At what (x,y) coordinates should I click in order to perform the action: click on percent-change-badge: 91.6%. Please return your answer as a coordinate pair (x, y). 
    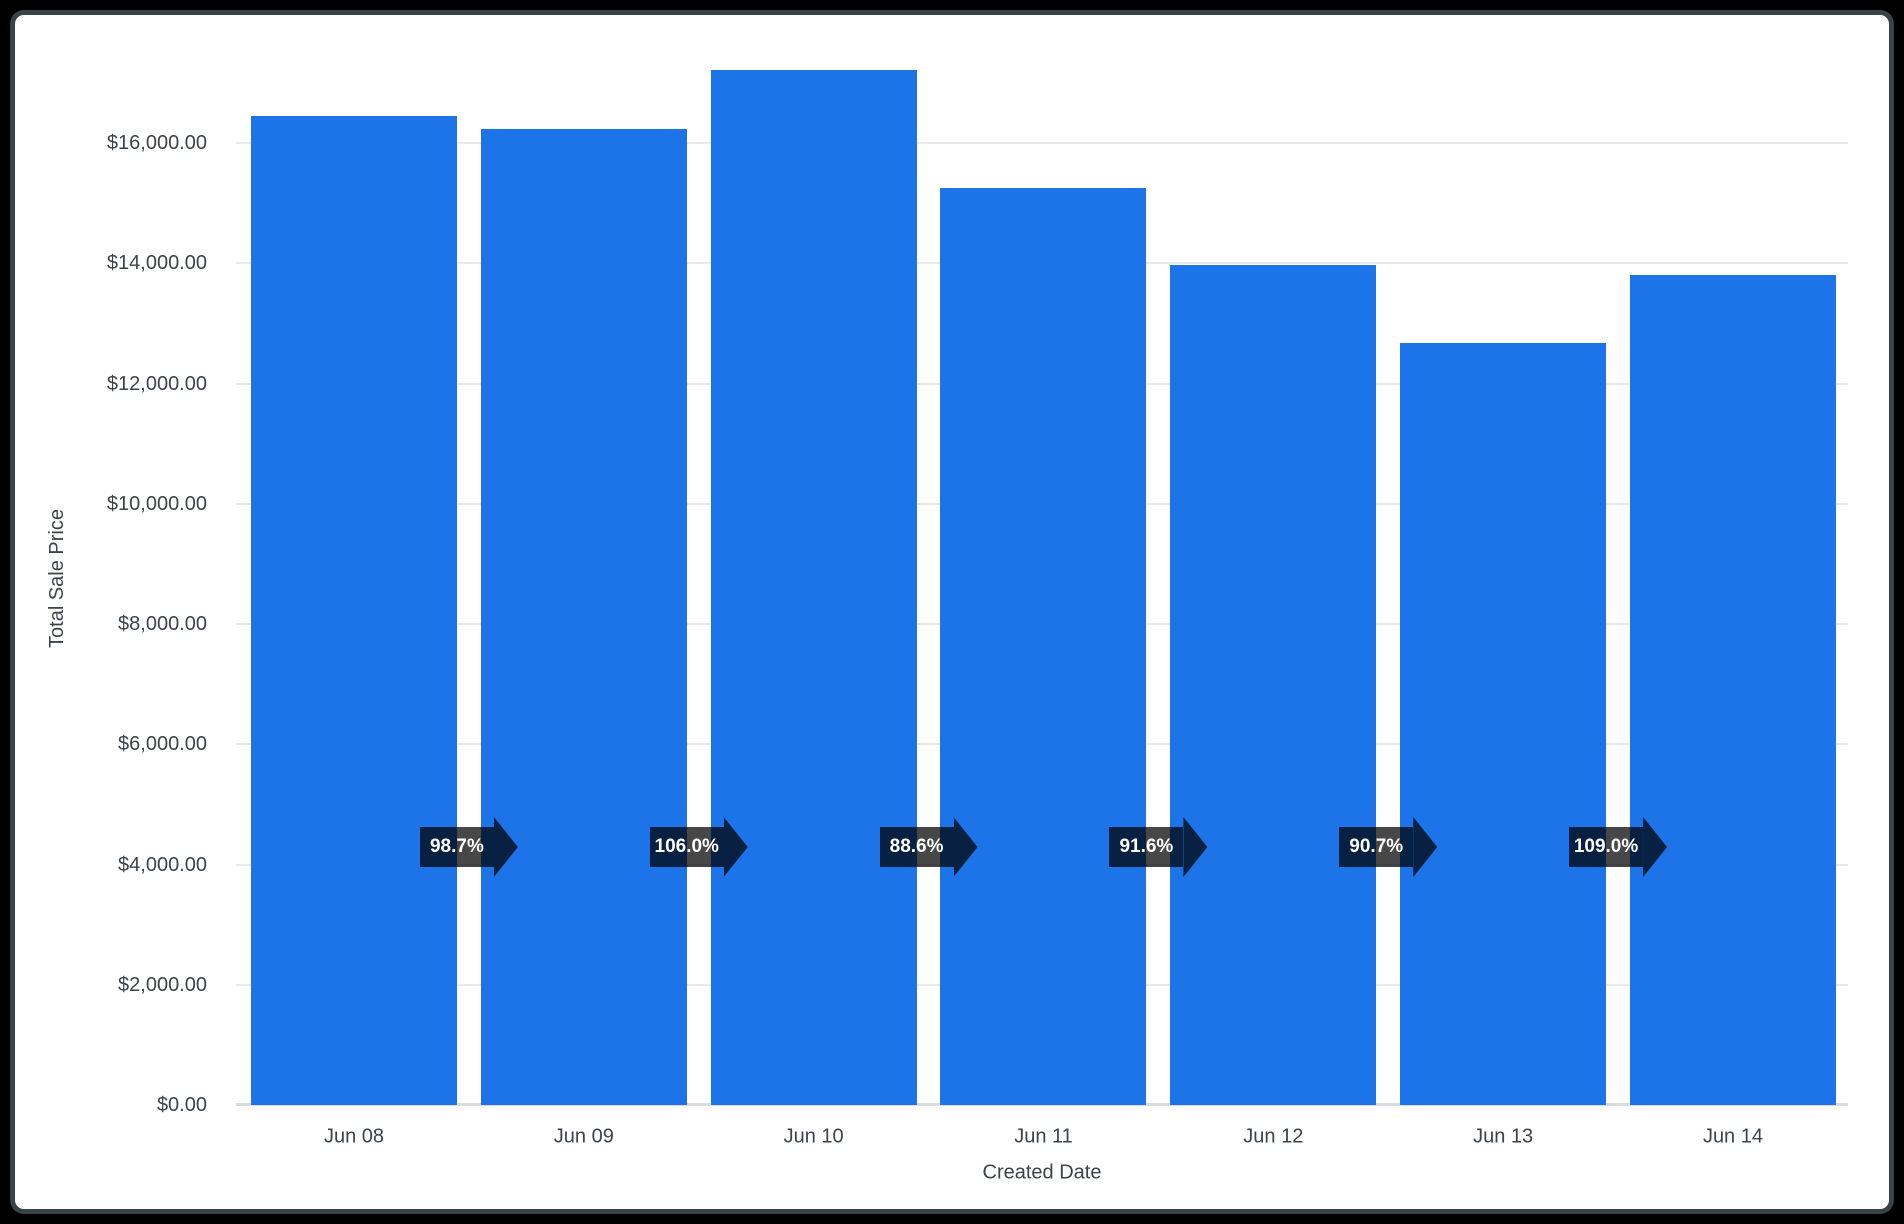
    Looking at the image, I should click on (1158, 847).